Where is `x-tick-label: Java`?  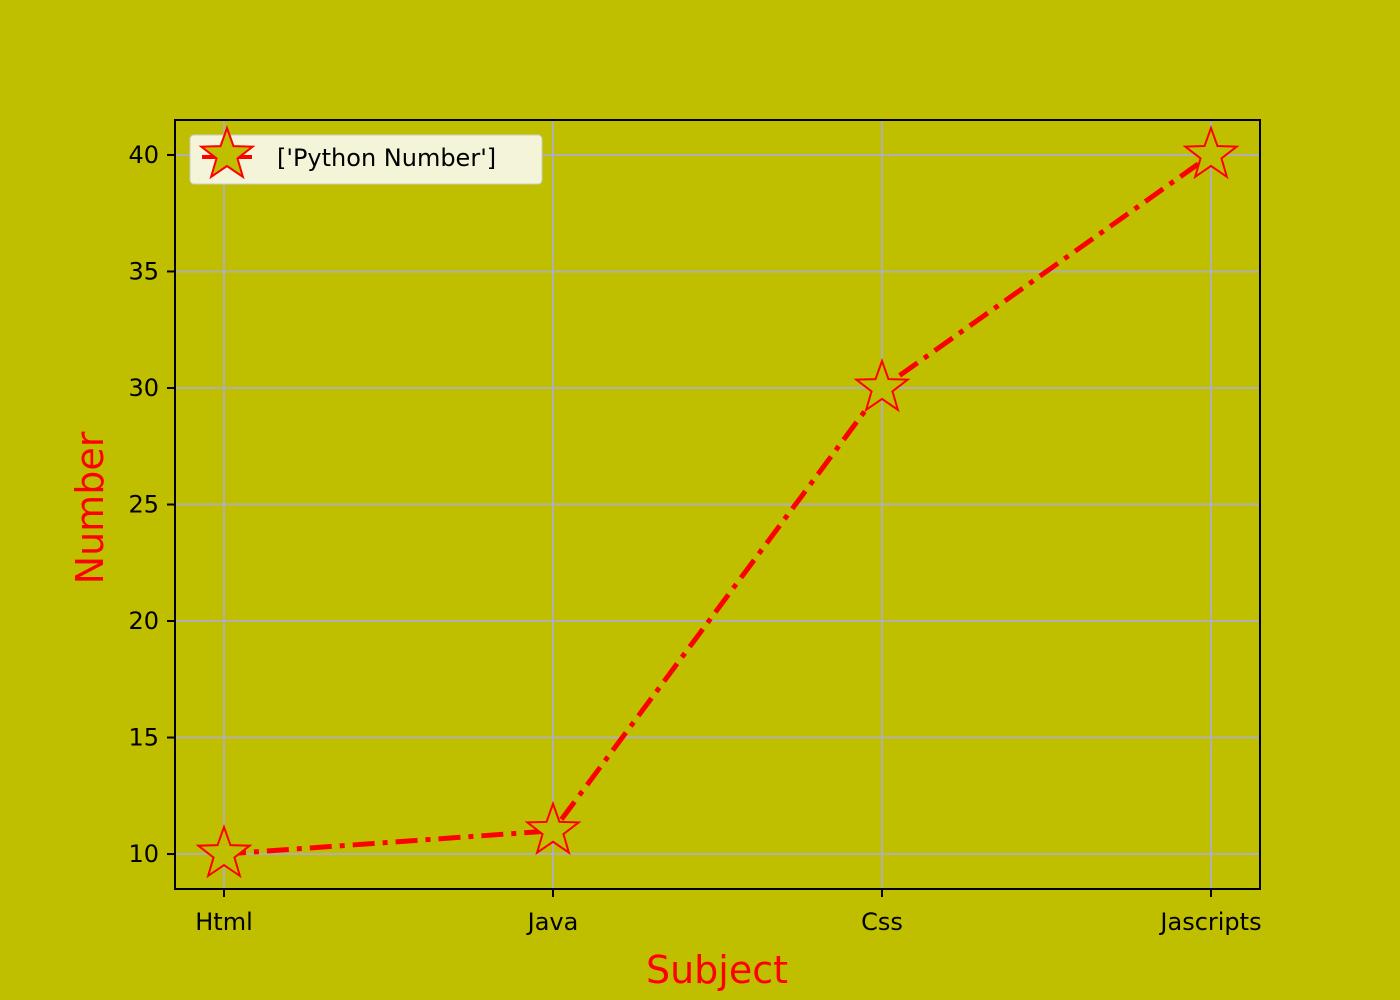 x-tick-label: Java is located at coordinates (552, 922).